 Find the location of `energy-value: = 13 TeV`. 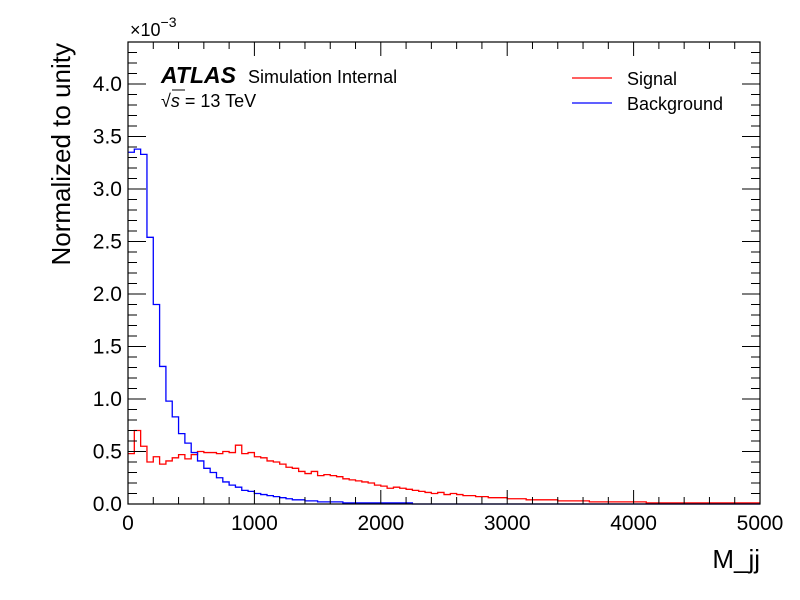

energy-value: = 13 TeV is located at coordinates (218, 101).